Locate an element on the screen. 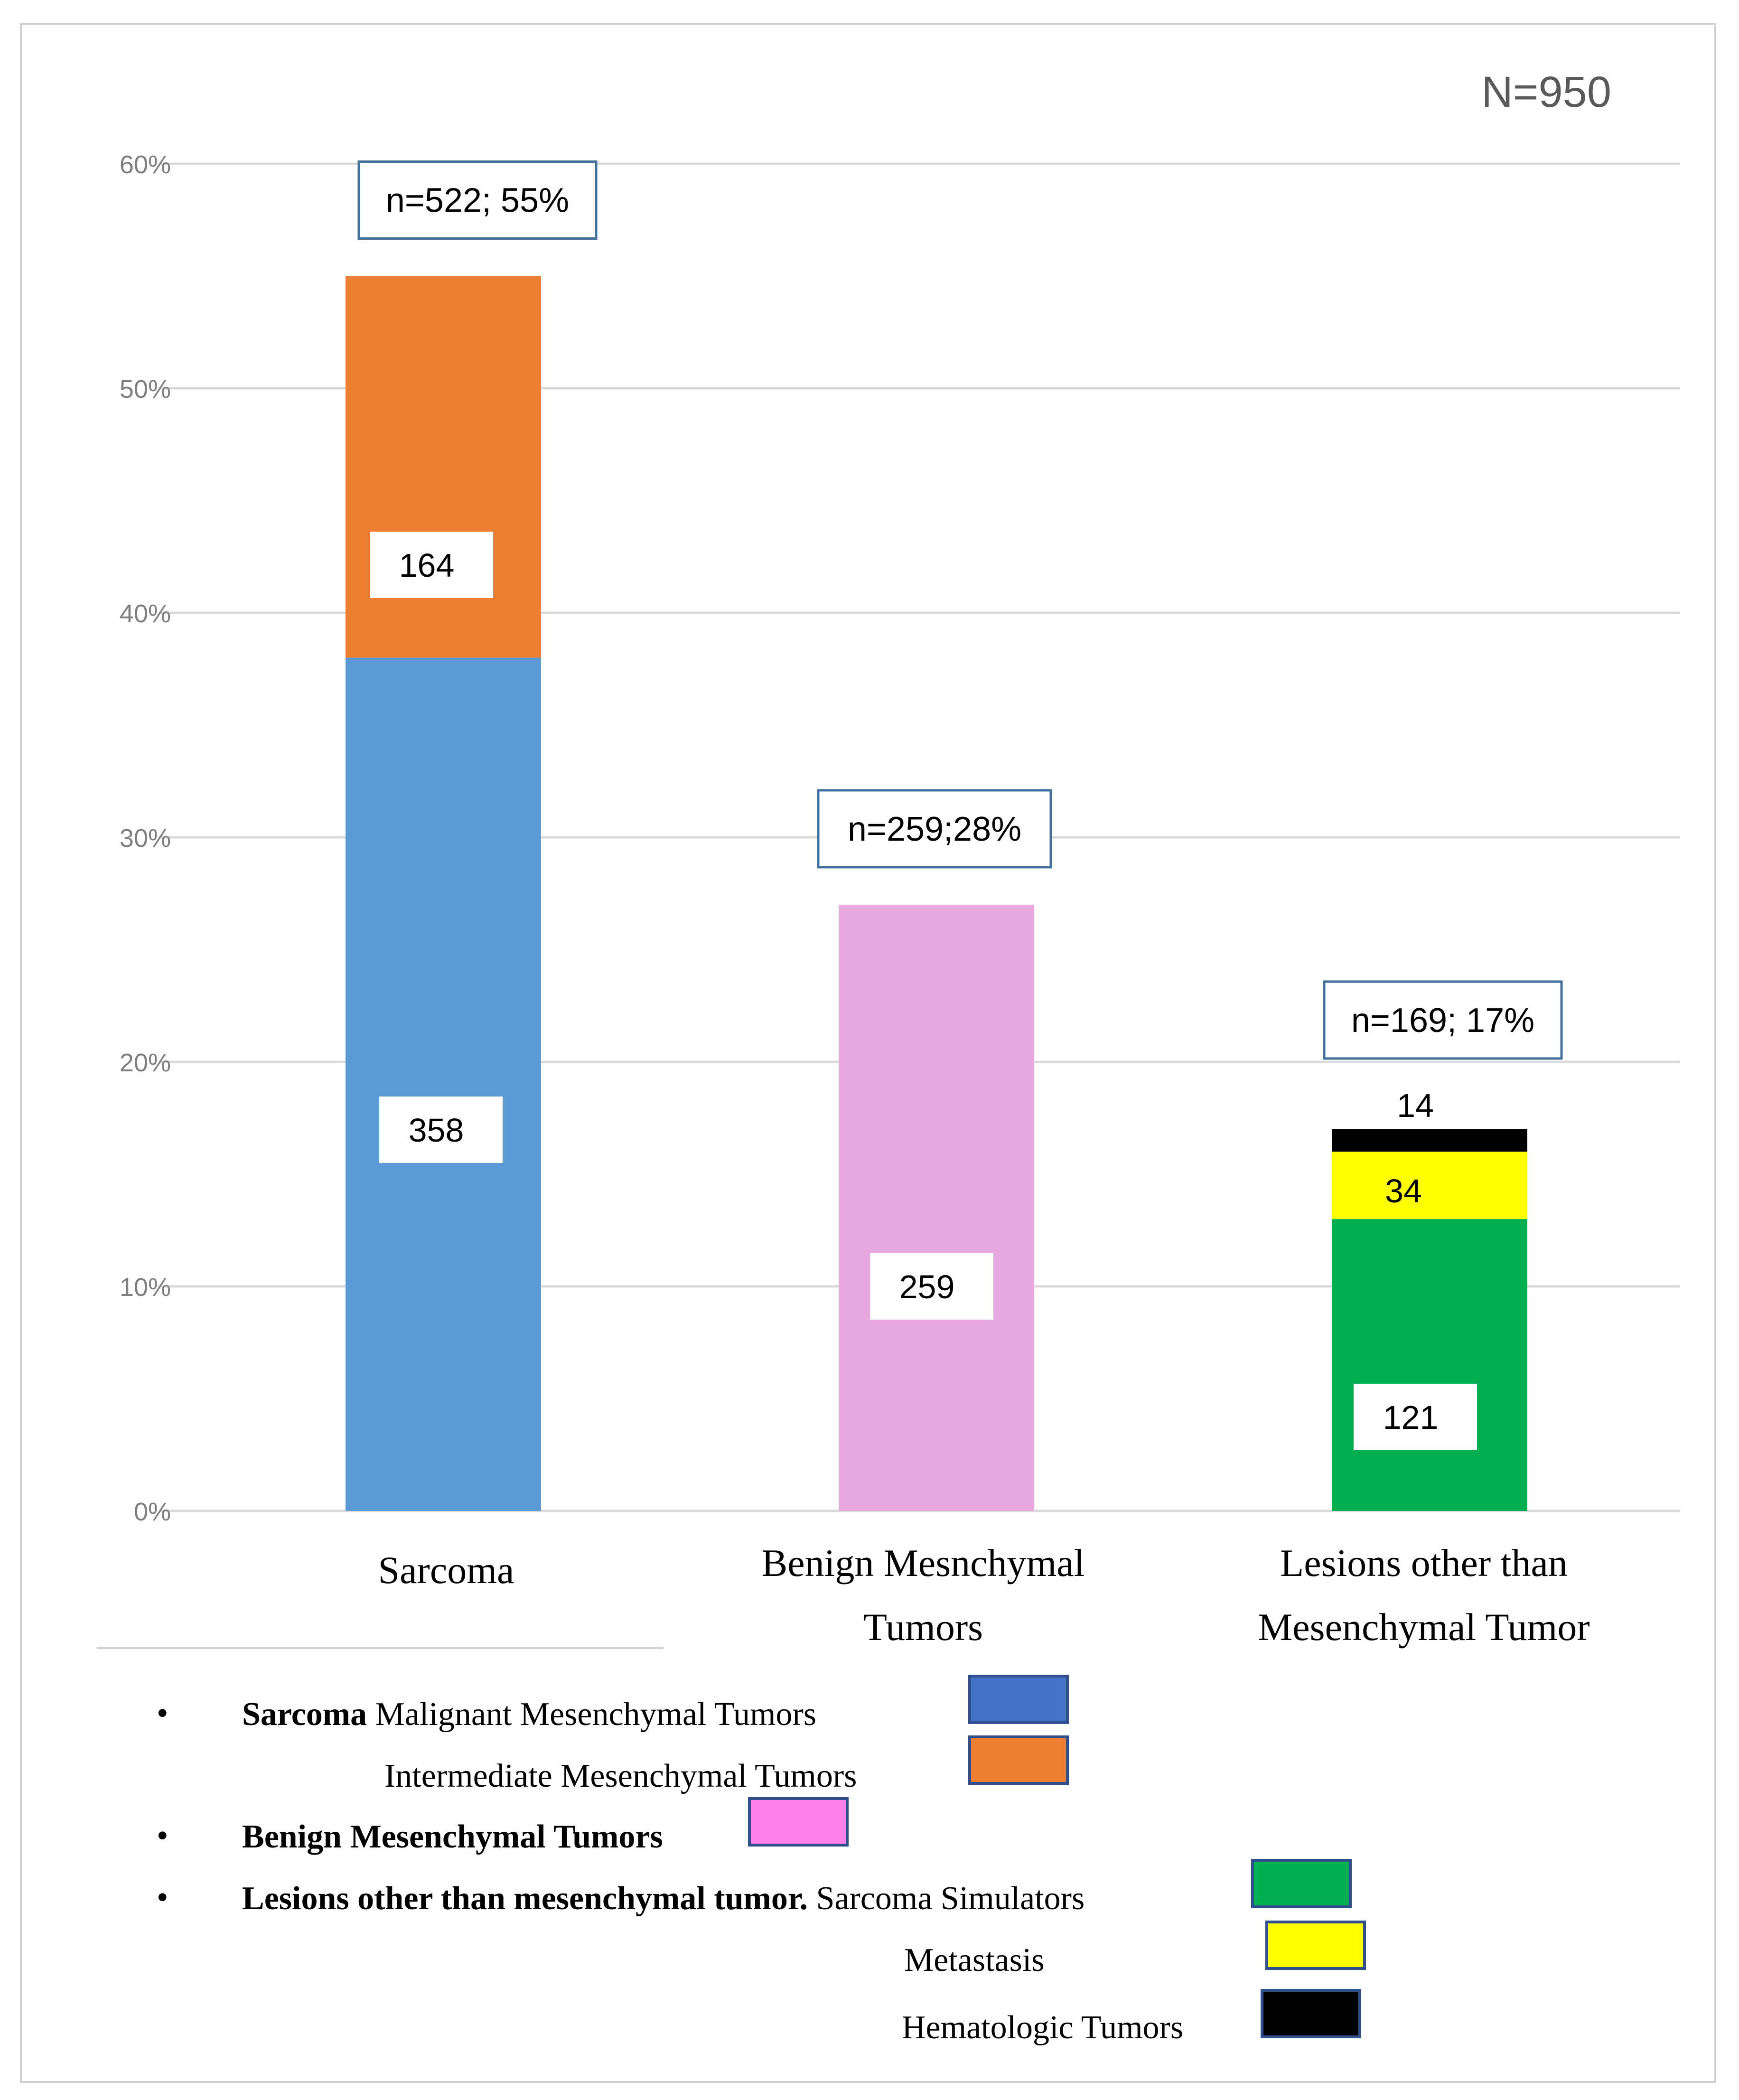  legend-simulators-label: Sarcoma Simulators is located at coordinates (946, 1898).